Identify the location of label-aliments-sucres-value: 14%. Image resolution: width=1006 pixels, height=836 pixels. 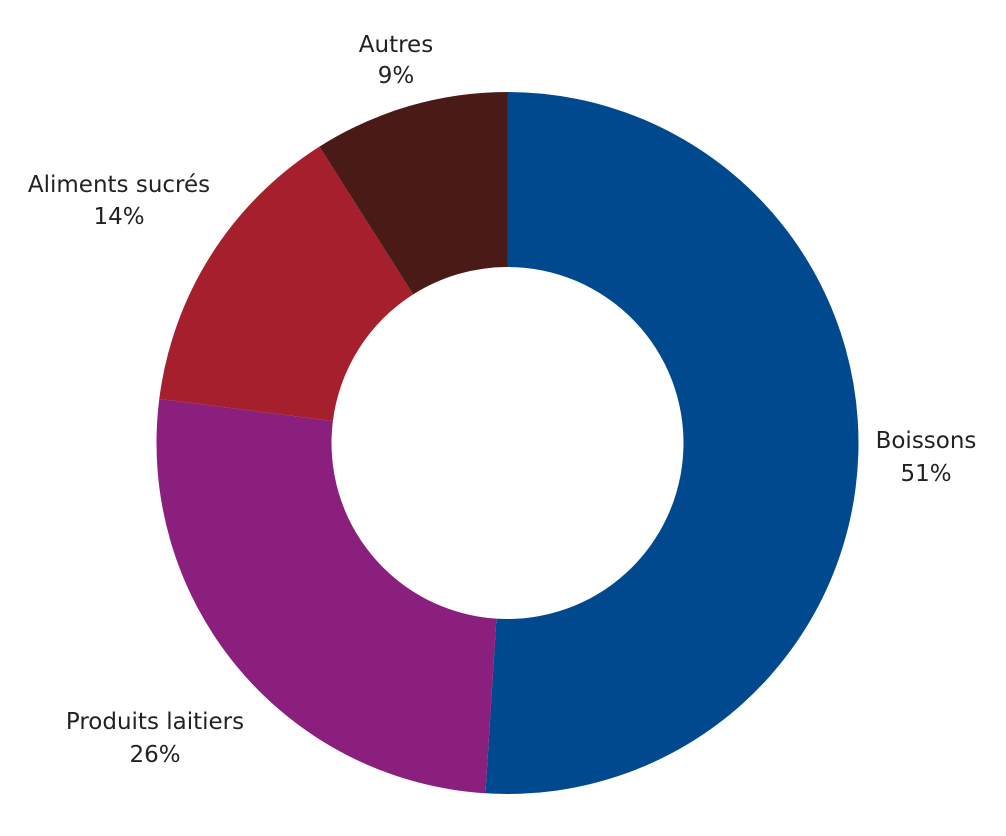
(118, 217).